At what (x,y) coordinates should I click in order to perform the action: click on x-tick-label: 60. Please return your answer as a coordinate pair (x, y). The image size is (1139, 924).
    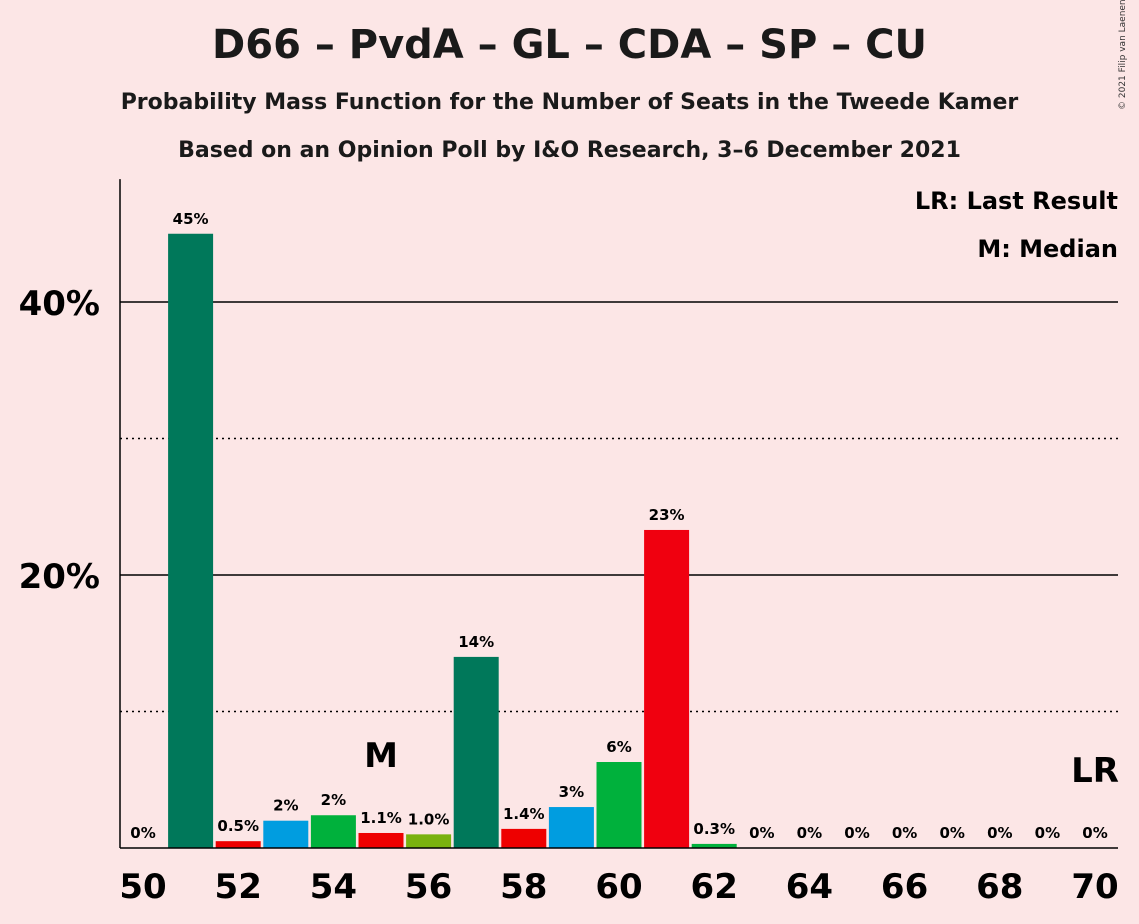
    Looking at the image, I should click on (618, 887).